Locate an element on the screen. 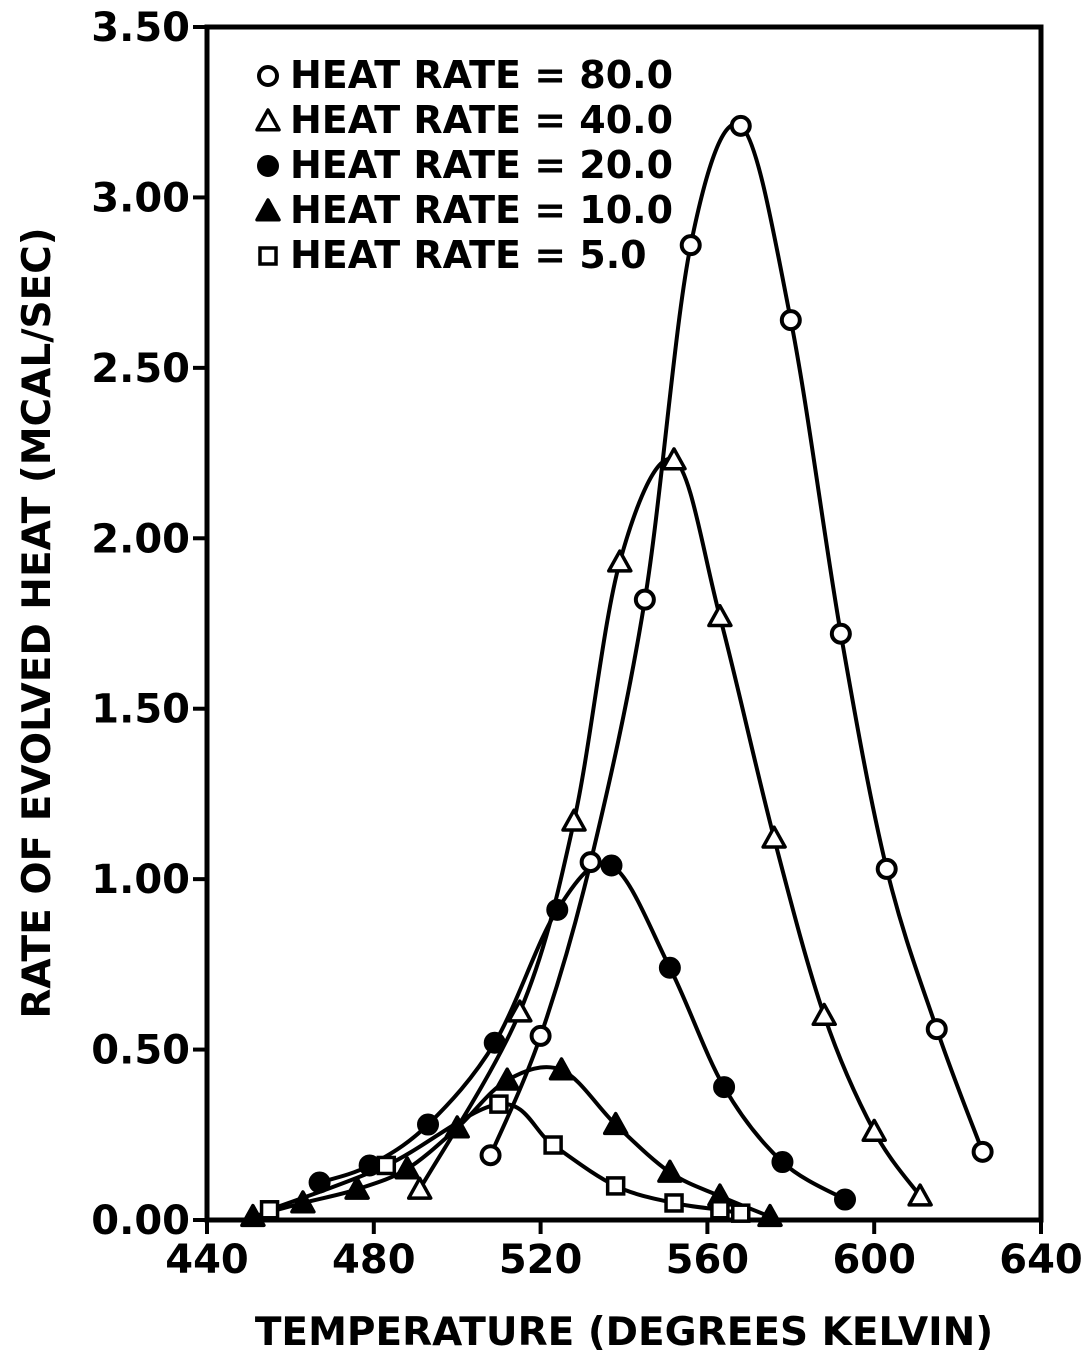 The image size is (1087, 1356). y-tick-label: 0.00 is located at coordinates (140, 1221).